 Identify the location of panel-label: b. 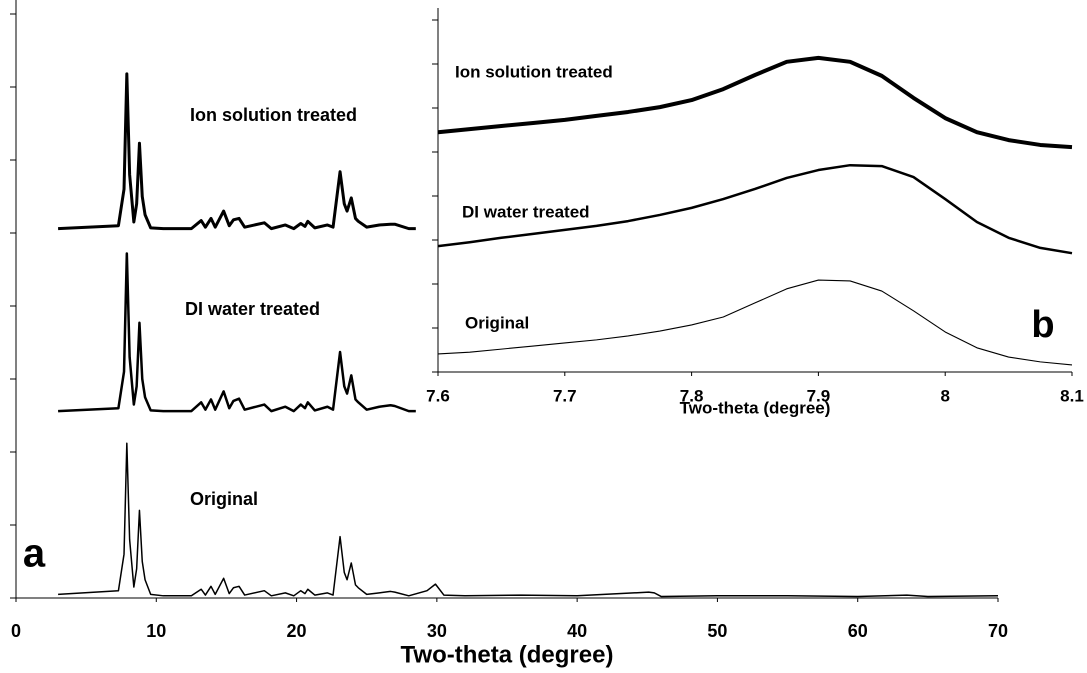
(1042, 325).